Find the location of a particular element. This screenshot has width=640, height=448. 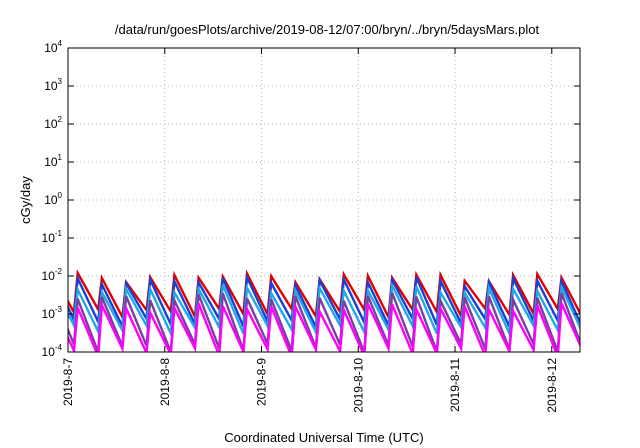

y-tick-label: 10⁻³ is located at coordinates (52, 313).